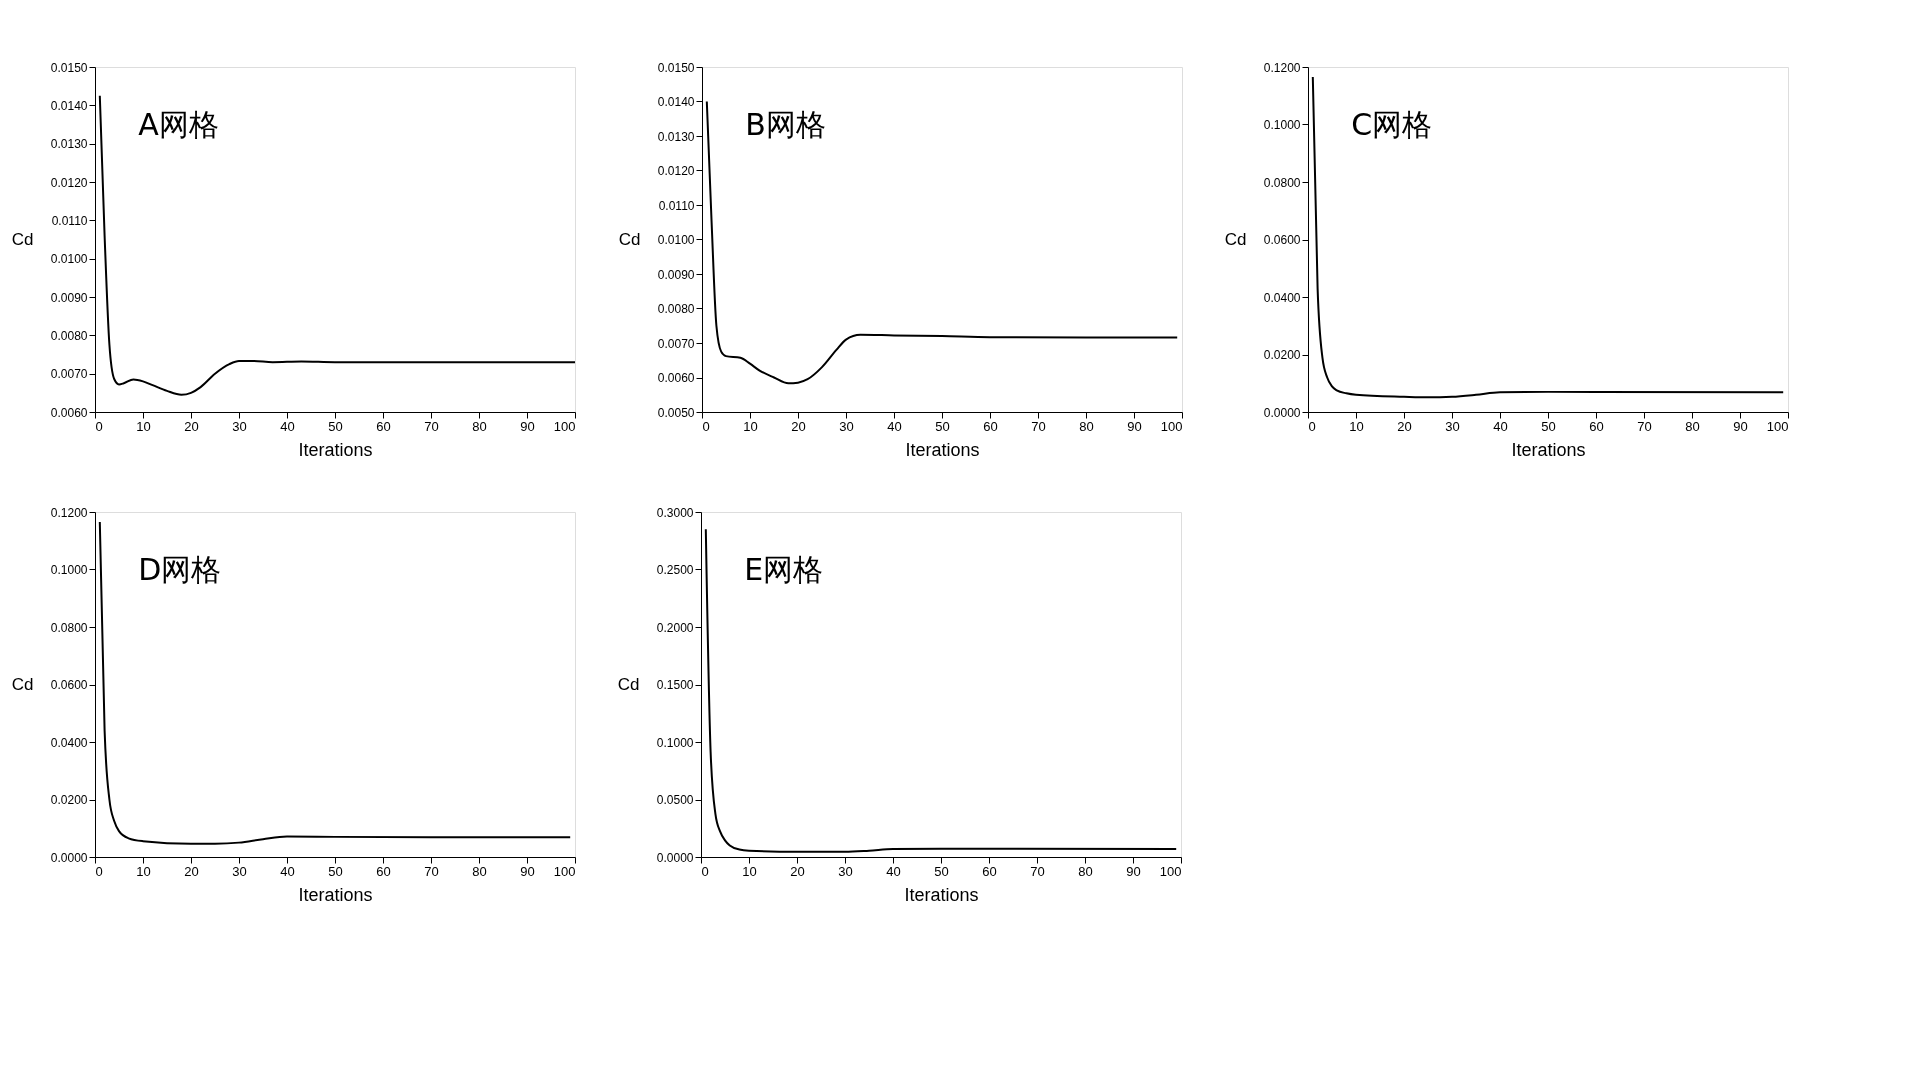 This screenshot has height=1080, width=1920. I want to click on y-tick-label: 0.0080, so click(69, 335).